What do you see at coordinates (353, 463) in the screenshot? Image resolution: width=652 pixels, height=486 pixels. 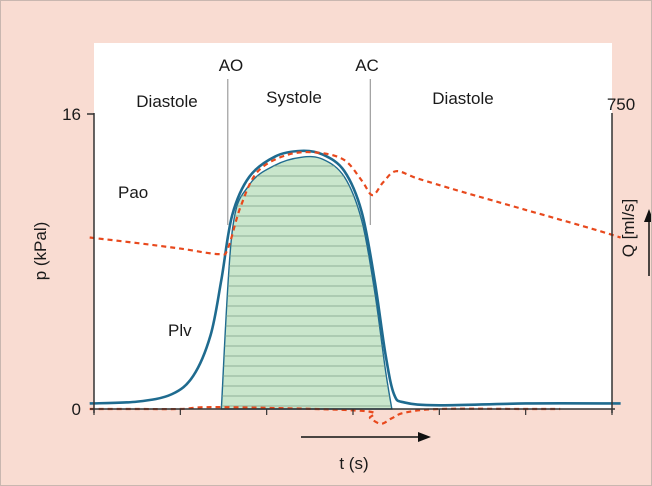 I see `x-axis-label: t (s)` at bounding box center [353, 463].